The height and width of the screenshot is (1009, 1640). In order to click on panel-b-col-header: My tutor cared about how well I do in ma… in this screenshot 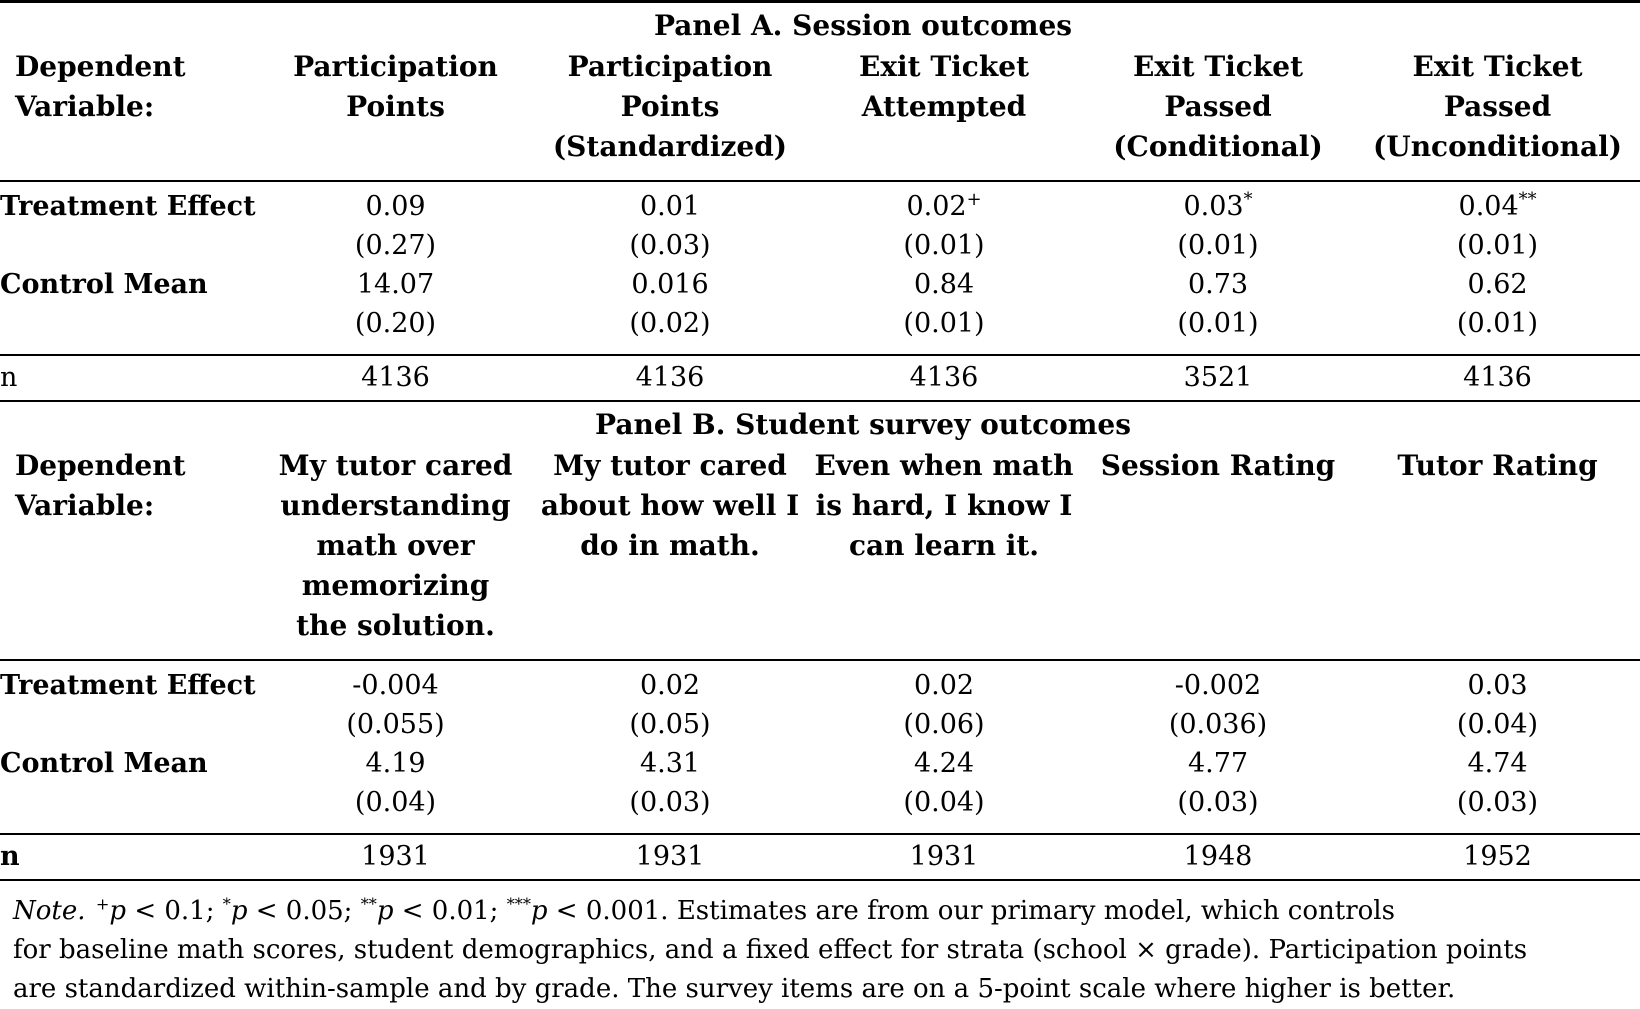, I will do `click(670, 505)`.